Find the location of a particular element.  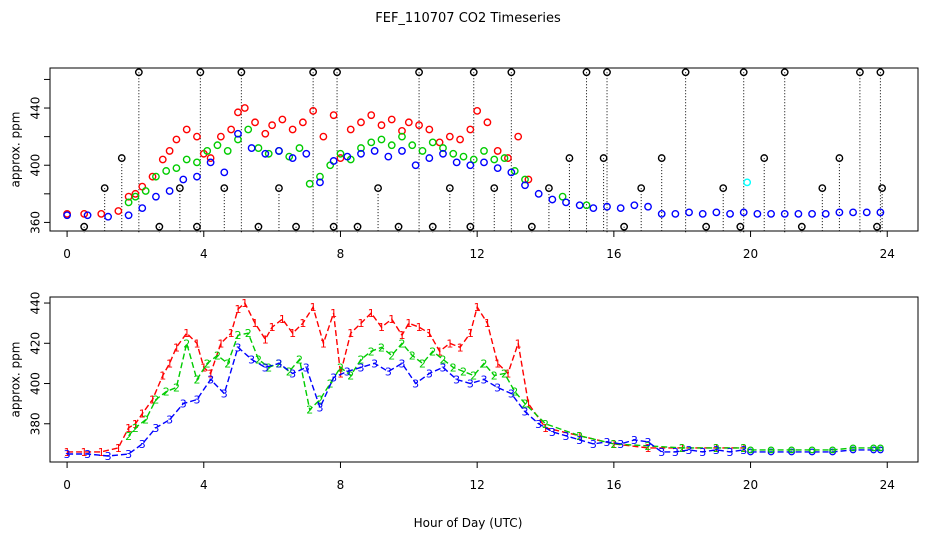

x-tick-label: 0 is located at coordinates (67, 485).